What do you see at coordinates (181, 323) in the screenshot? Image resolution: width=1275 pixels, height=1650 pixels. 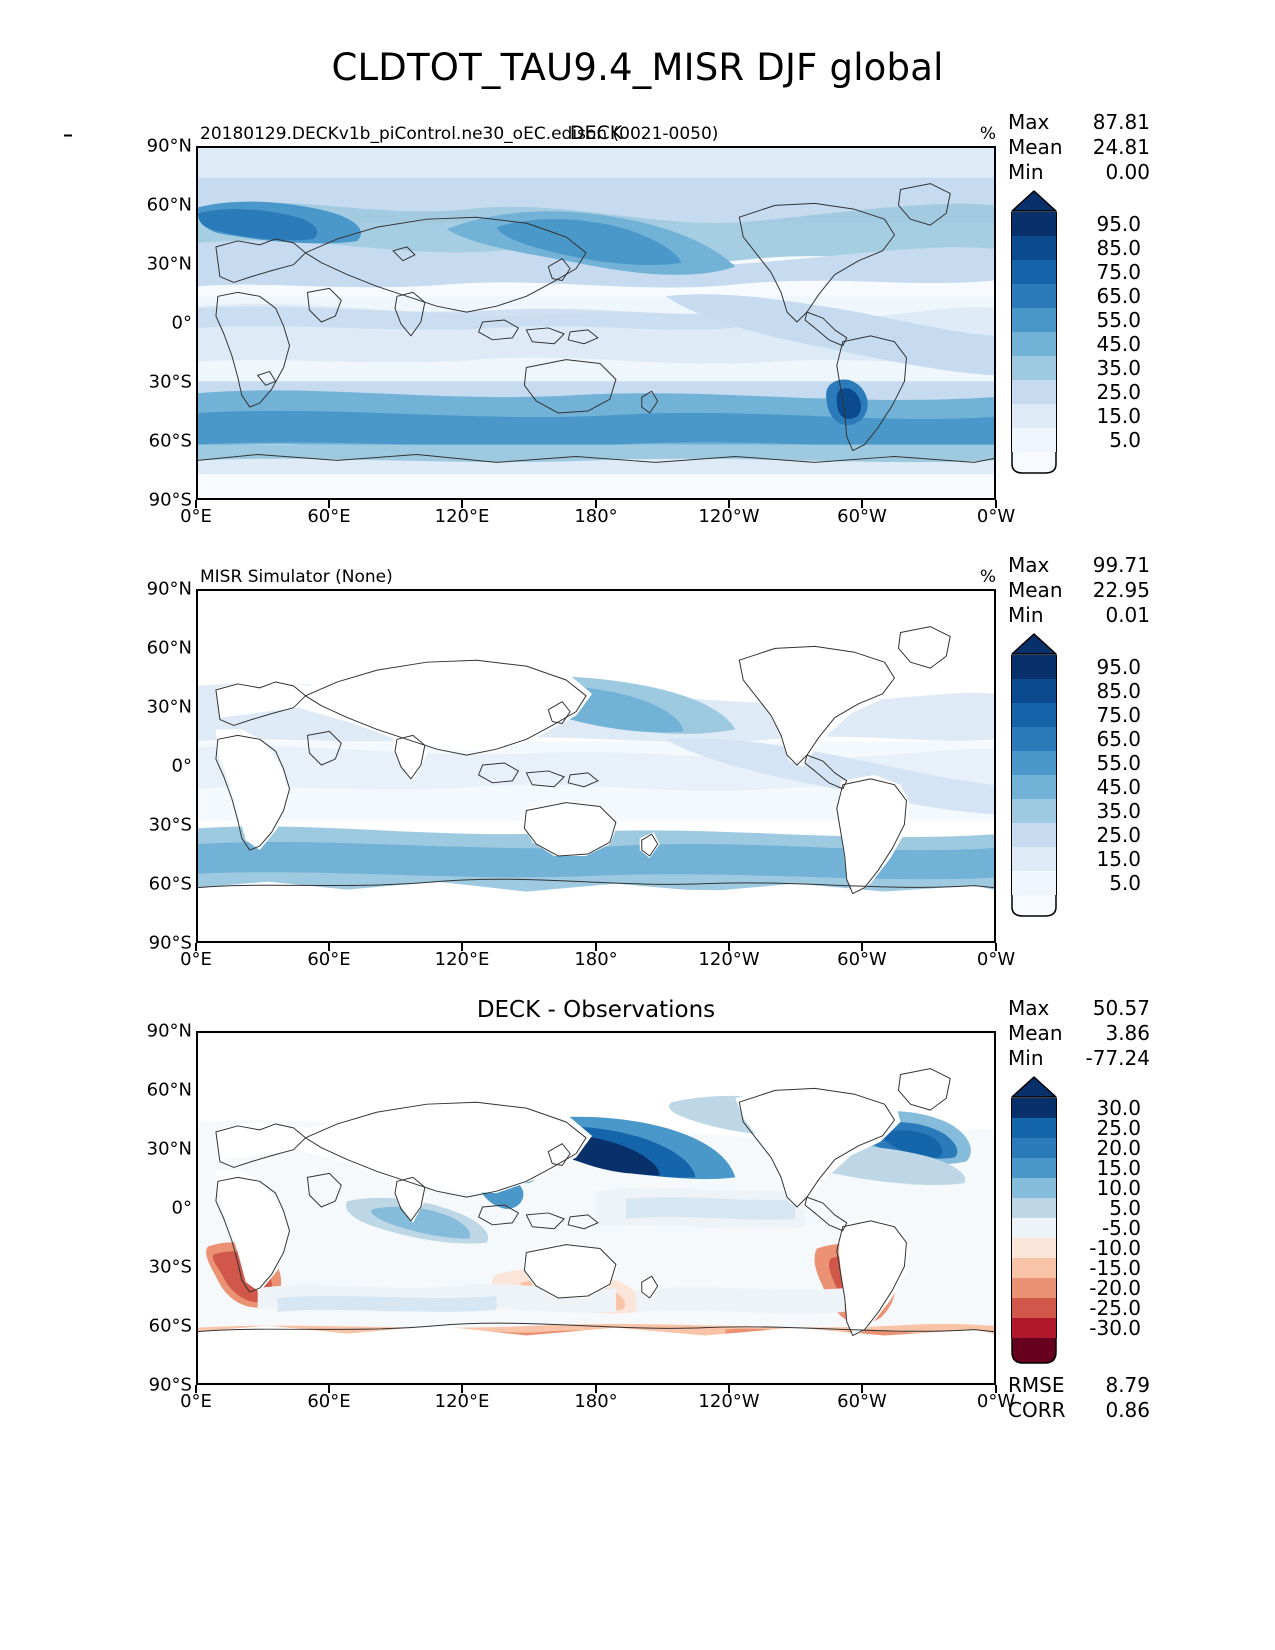 I see `panel-model-ytick: 0°` at bounding box center [181, 323].